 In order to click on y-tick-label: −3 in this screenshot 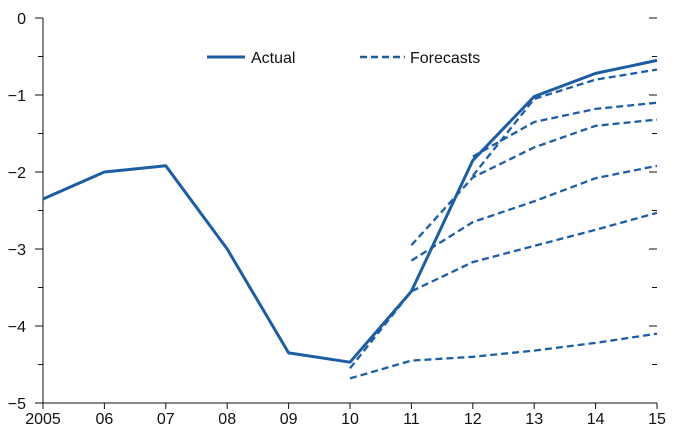, I will do `click(17, 250)`.